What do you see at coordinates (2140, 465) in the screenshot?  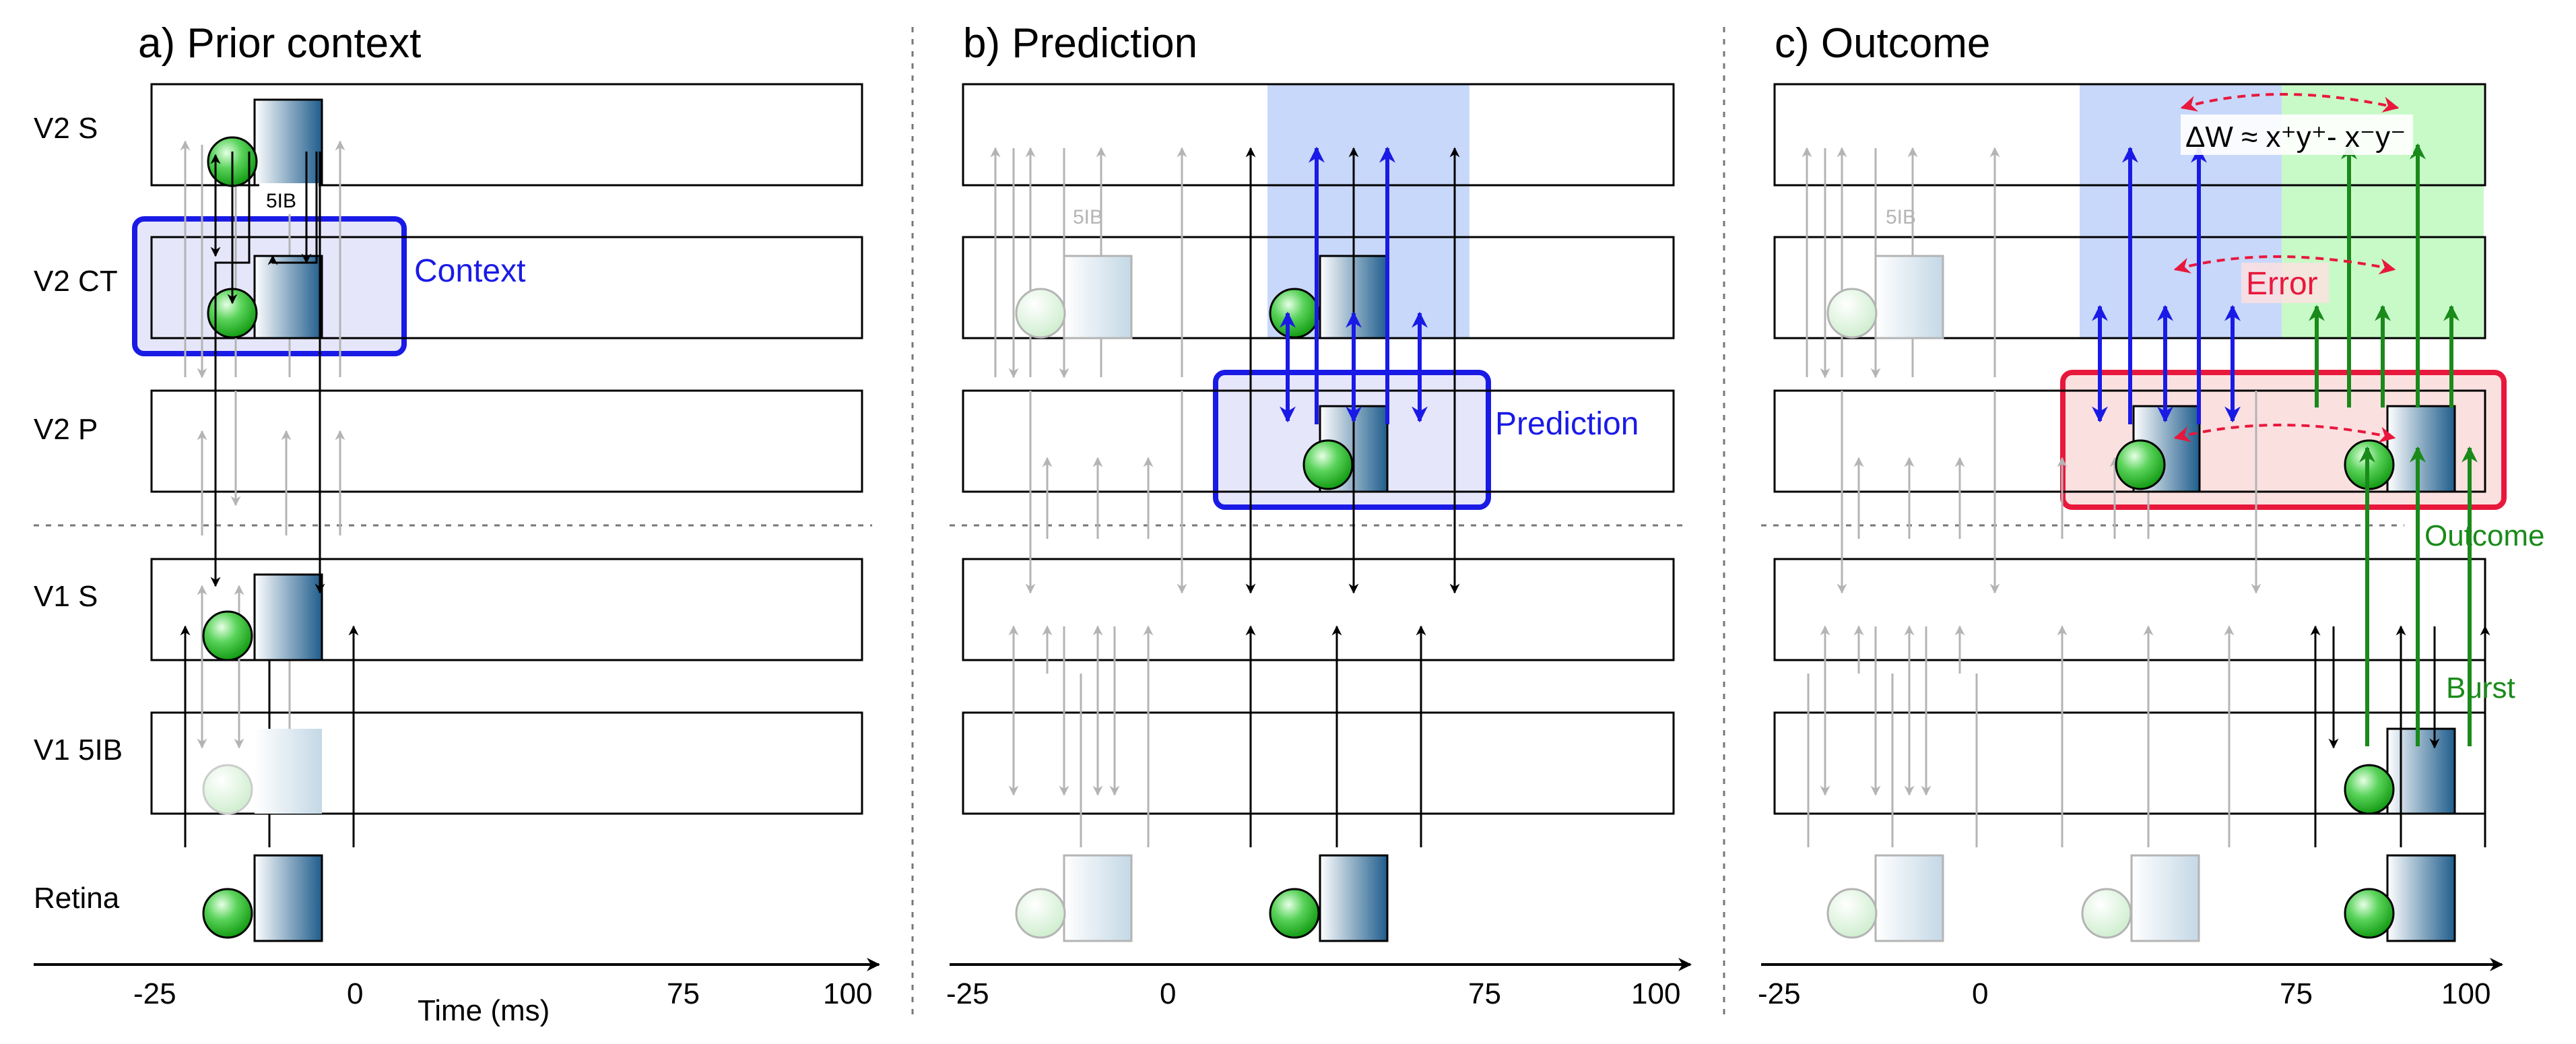 I see `prediction-ball` at bounding box center [2140, 465].